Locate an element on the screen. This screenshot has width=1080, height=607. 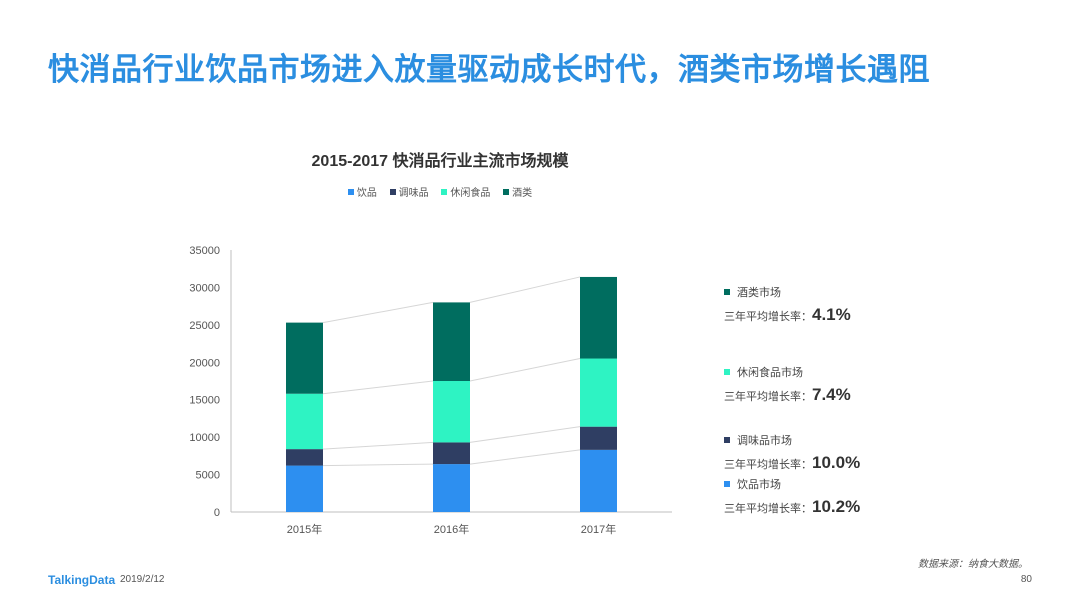
data-source: 数据来源：纳食大数据。 is located at coordinates (973, 564).